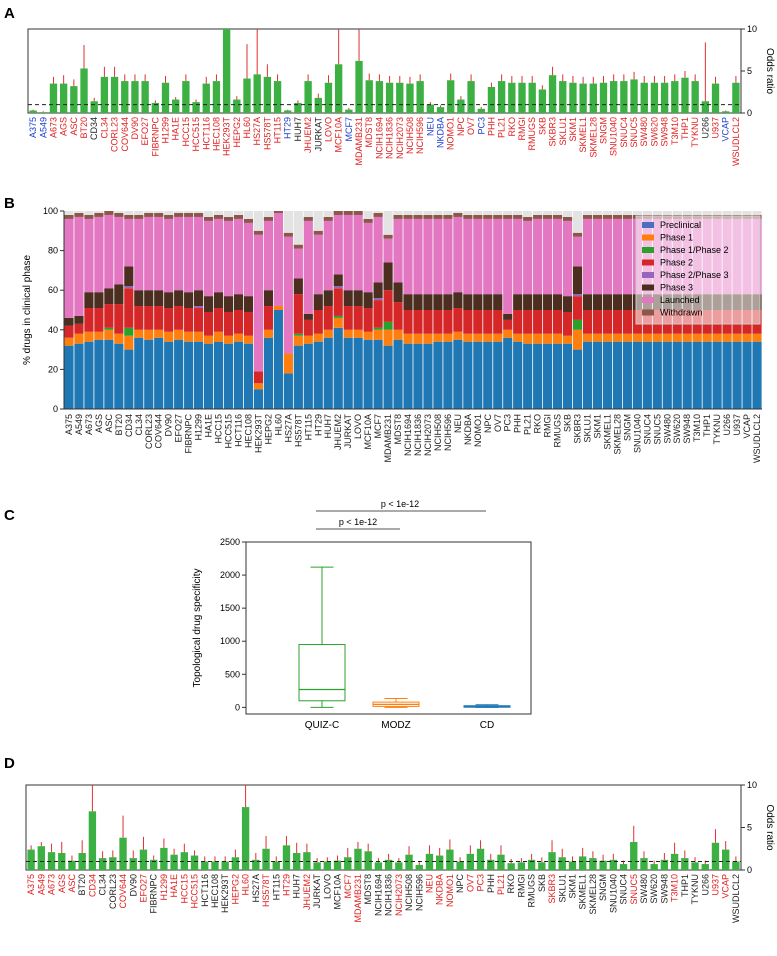 Image resolution: width=777 pixels, height=956 pixels. Describe the element at coordinates (237, 106) in the screenshot. I see `bar-hepg2` at that location.